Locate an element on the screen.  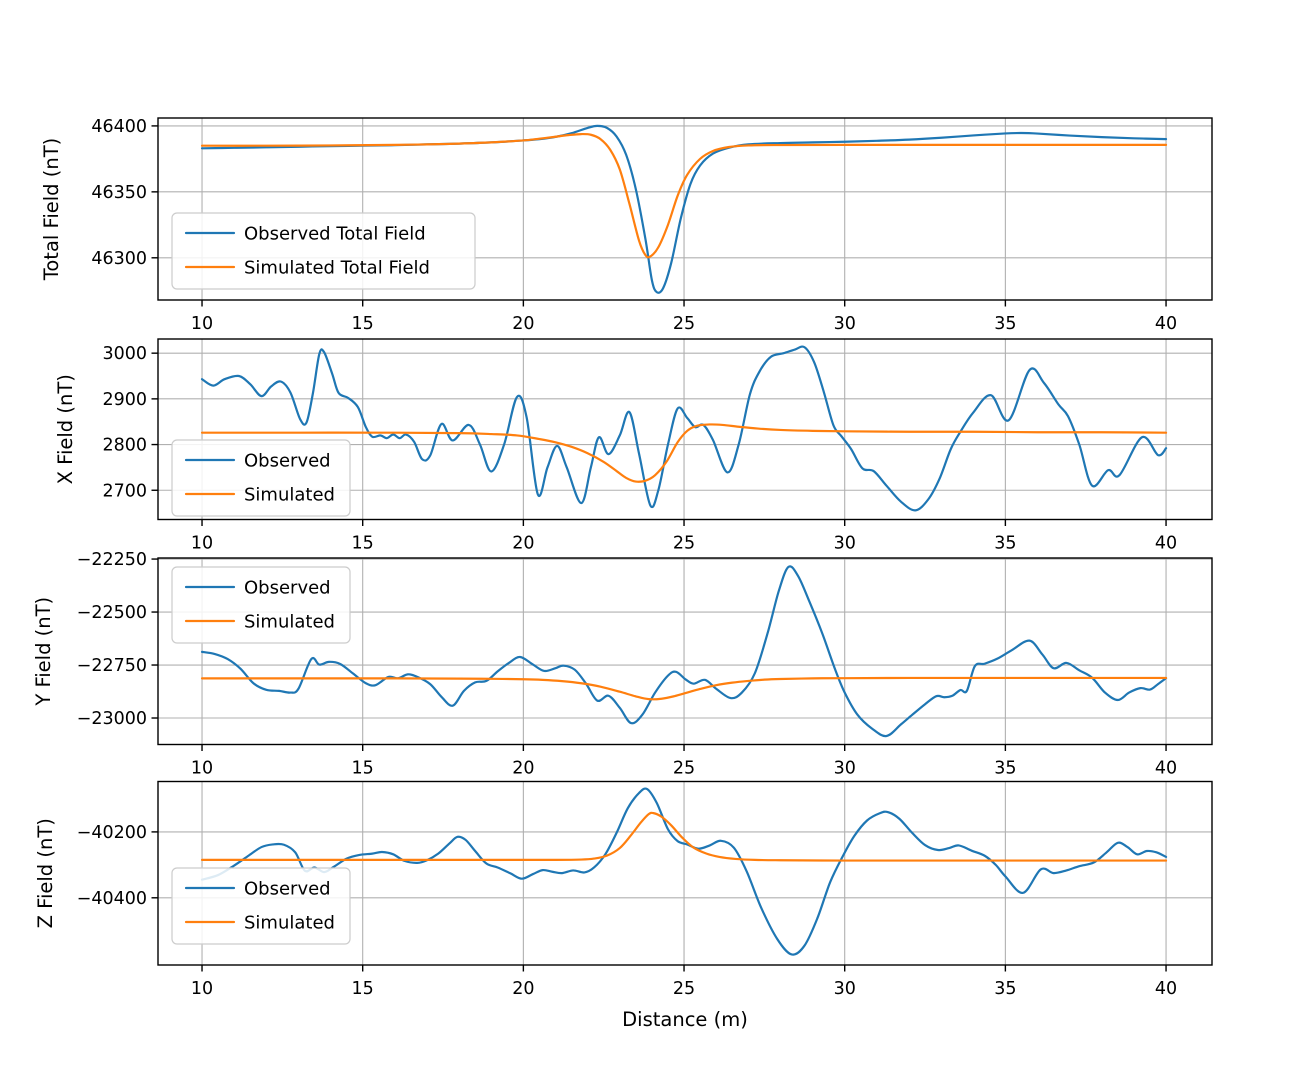
y-tick-label: 46300 is located at coordinates (119, 259).